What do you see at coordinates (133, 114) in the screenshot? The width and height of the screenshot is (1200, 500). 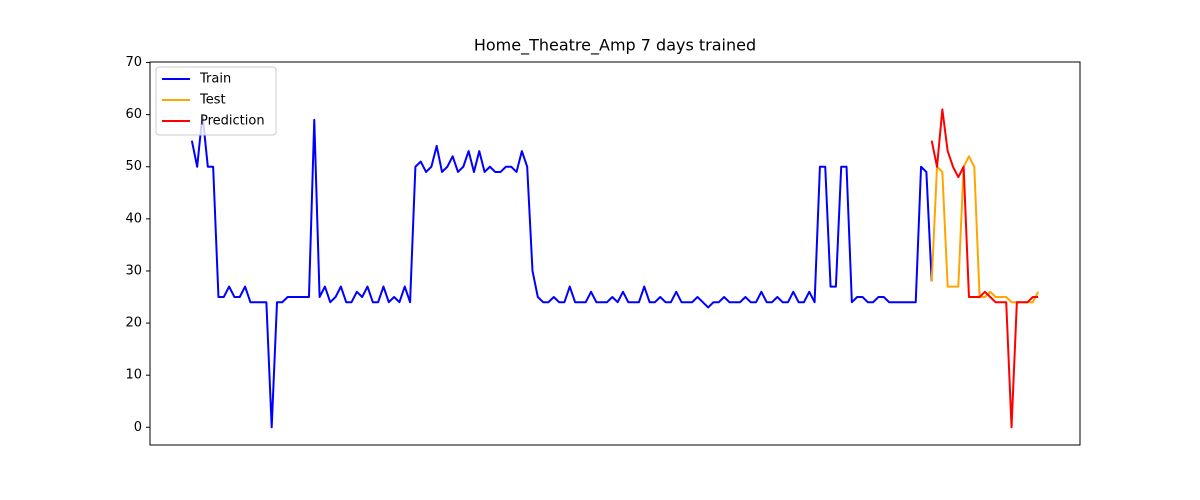 I see `y-tick-label: 60` at bounding box center [133, 114].